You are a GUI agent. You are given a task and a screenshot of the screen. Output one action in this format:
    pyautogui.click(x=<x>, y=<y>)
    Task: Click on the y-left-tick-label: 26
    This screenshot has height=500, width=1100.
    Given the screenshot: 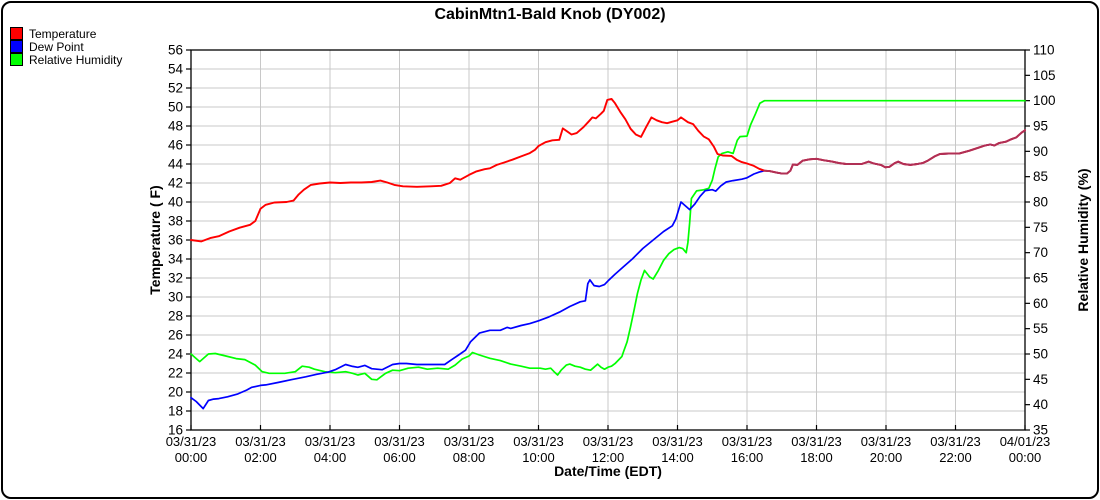 What is the action you would take?
    pyautogui.click(x=175, y=335)
    